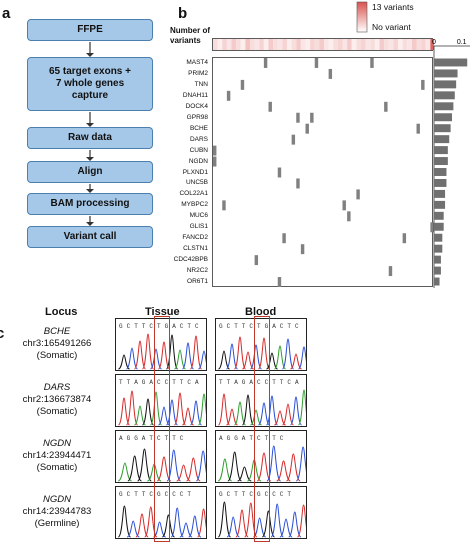 The image size is (474, 543). Describe the element at coordinates (261, 514) in the screenshot. I see `blood-trace-chromatogram: G C T T C G C C C T` at that location.